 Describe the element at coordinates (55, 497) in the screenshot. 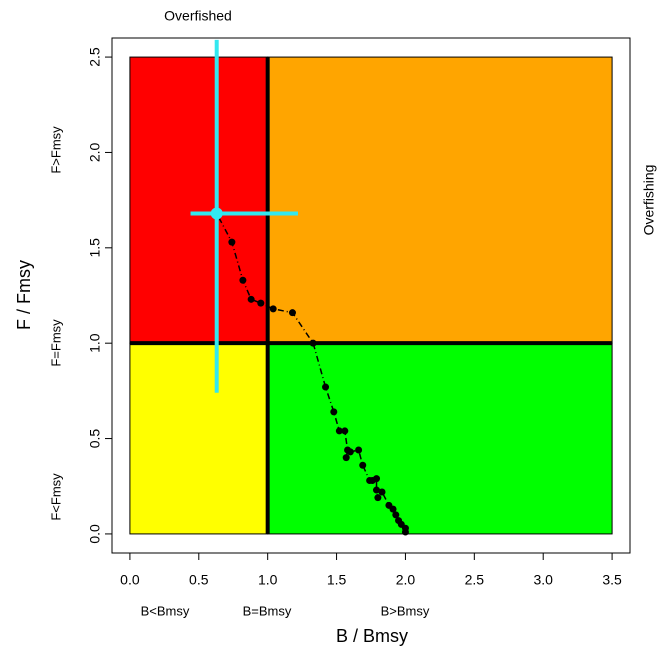

I see `y-zone-label: F<Fmsy` at that location.